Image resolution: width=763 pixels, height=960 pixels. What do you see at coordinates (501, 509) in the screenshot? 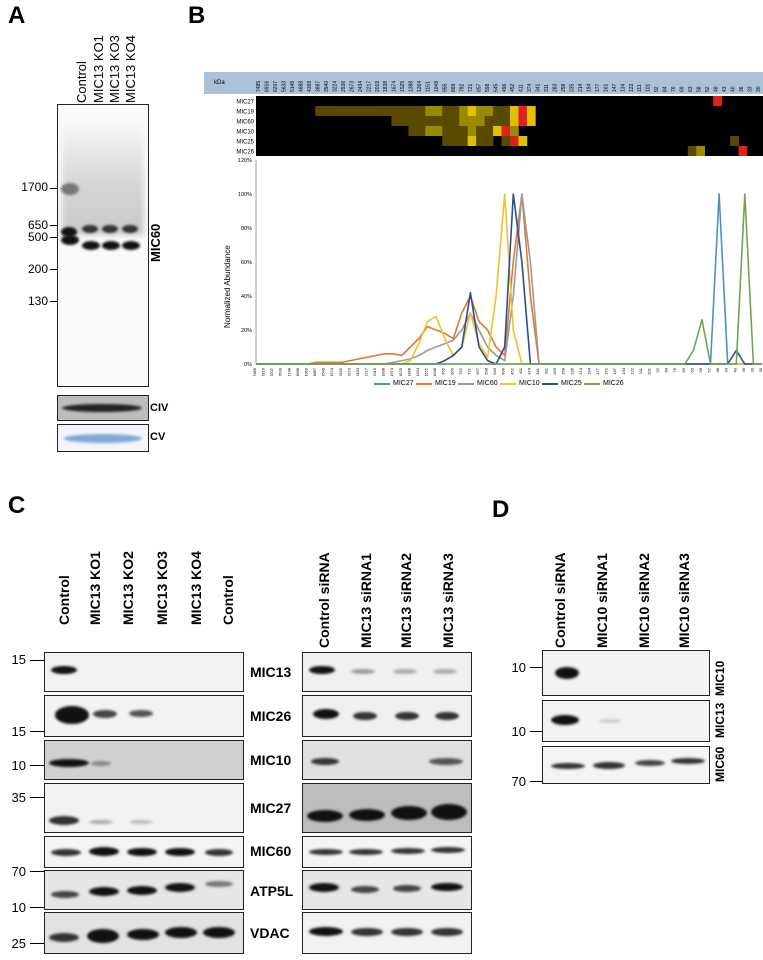
I see `panel-d-letter: D` at bounding box center [501, 509].